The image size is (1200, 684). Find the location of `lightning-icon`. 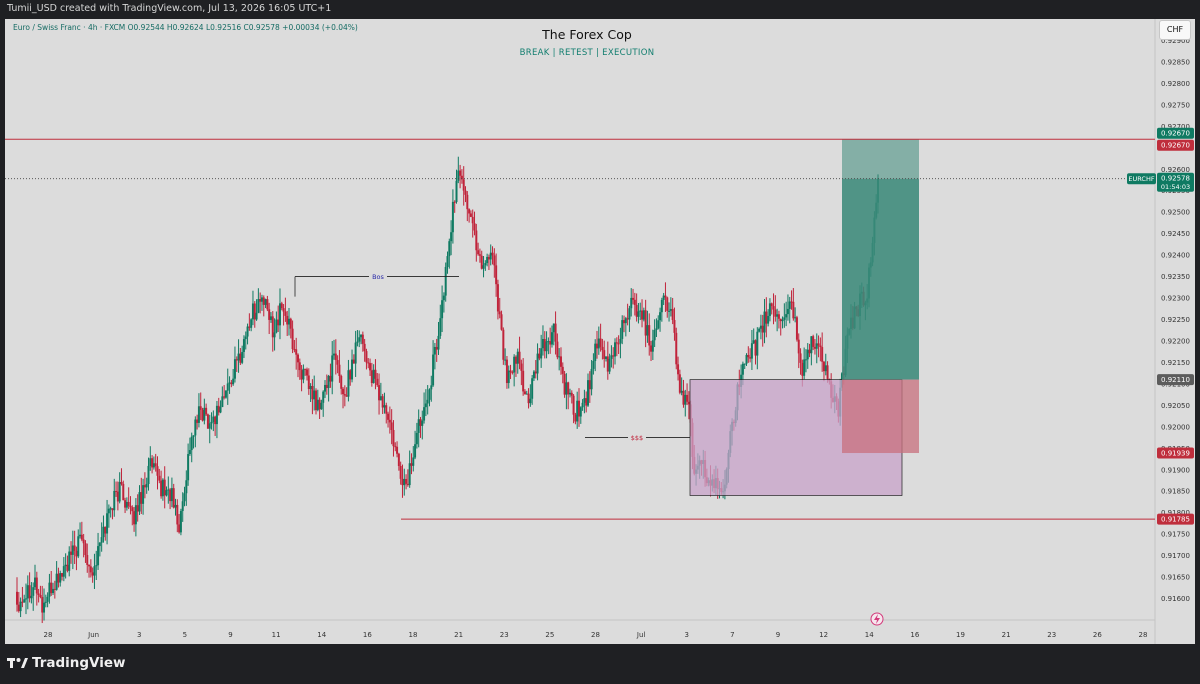

lightning-icon is located at coordinates (877, 619).